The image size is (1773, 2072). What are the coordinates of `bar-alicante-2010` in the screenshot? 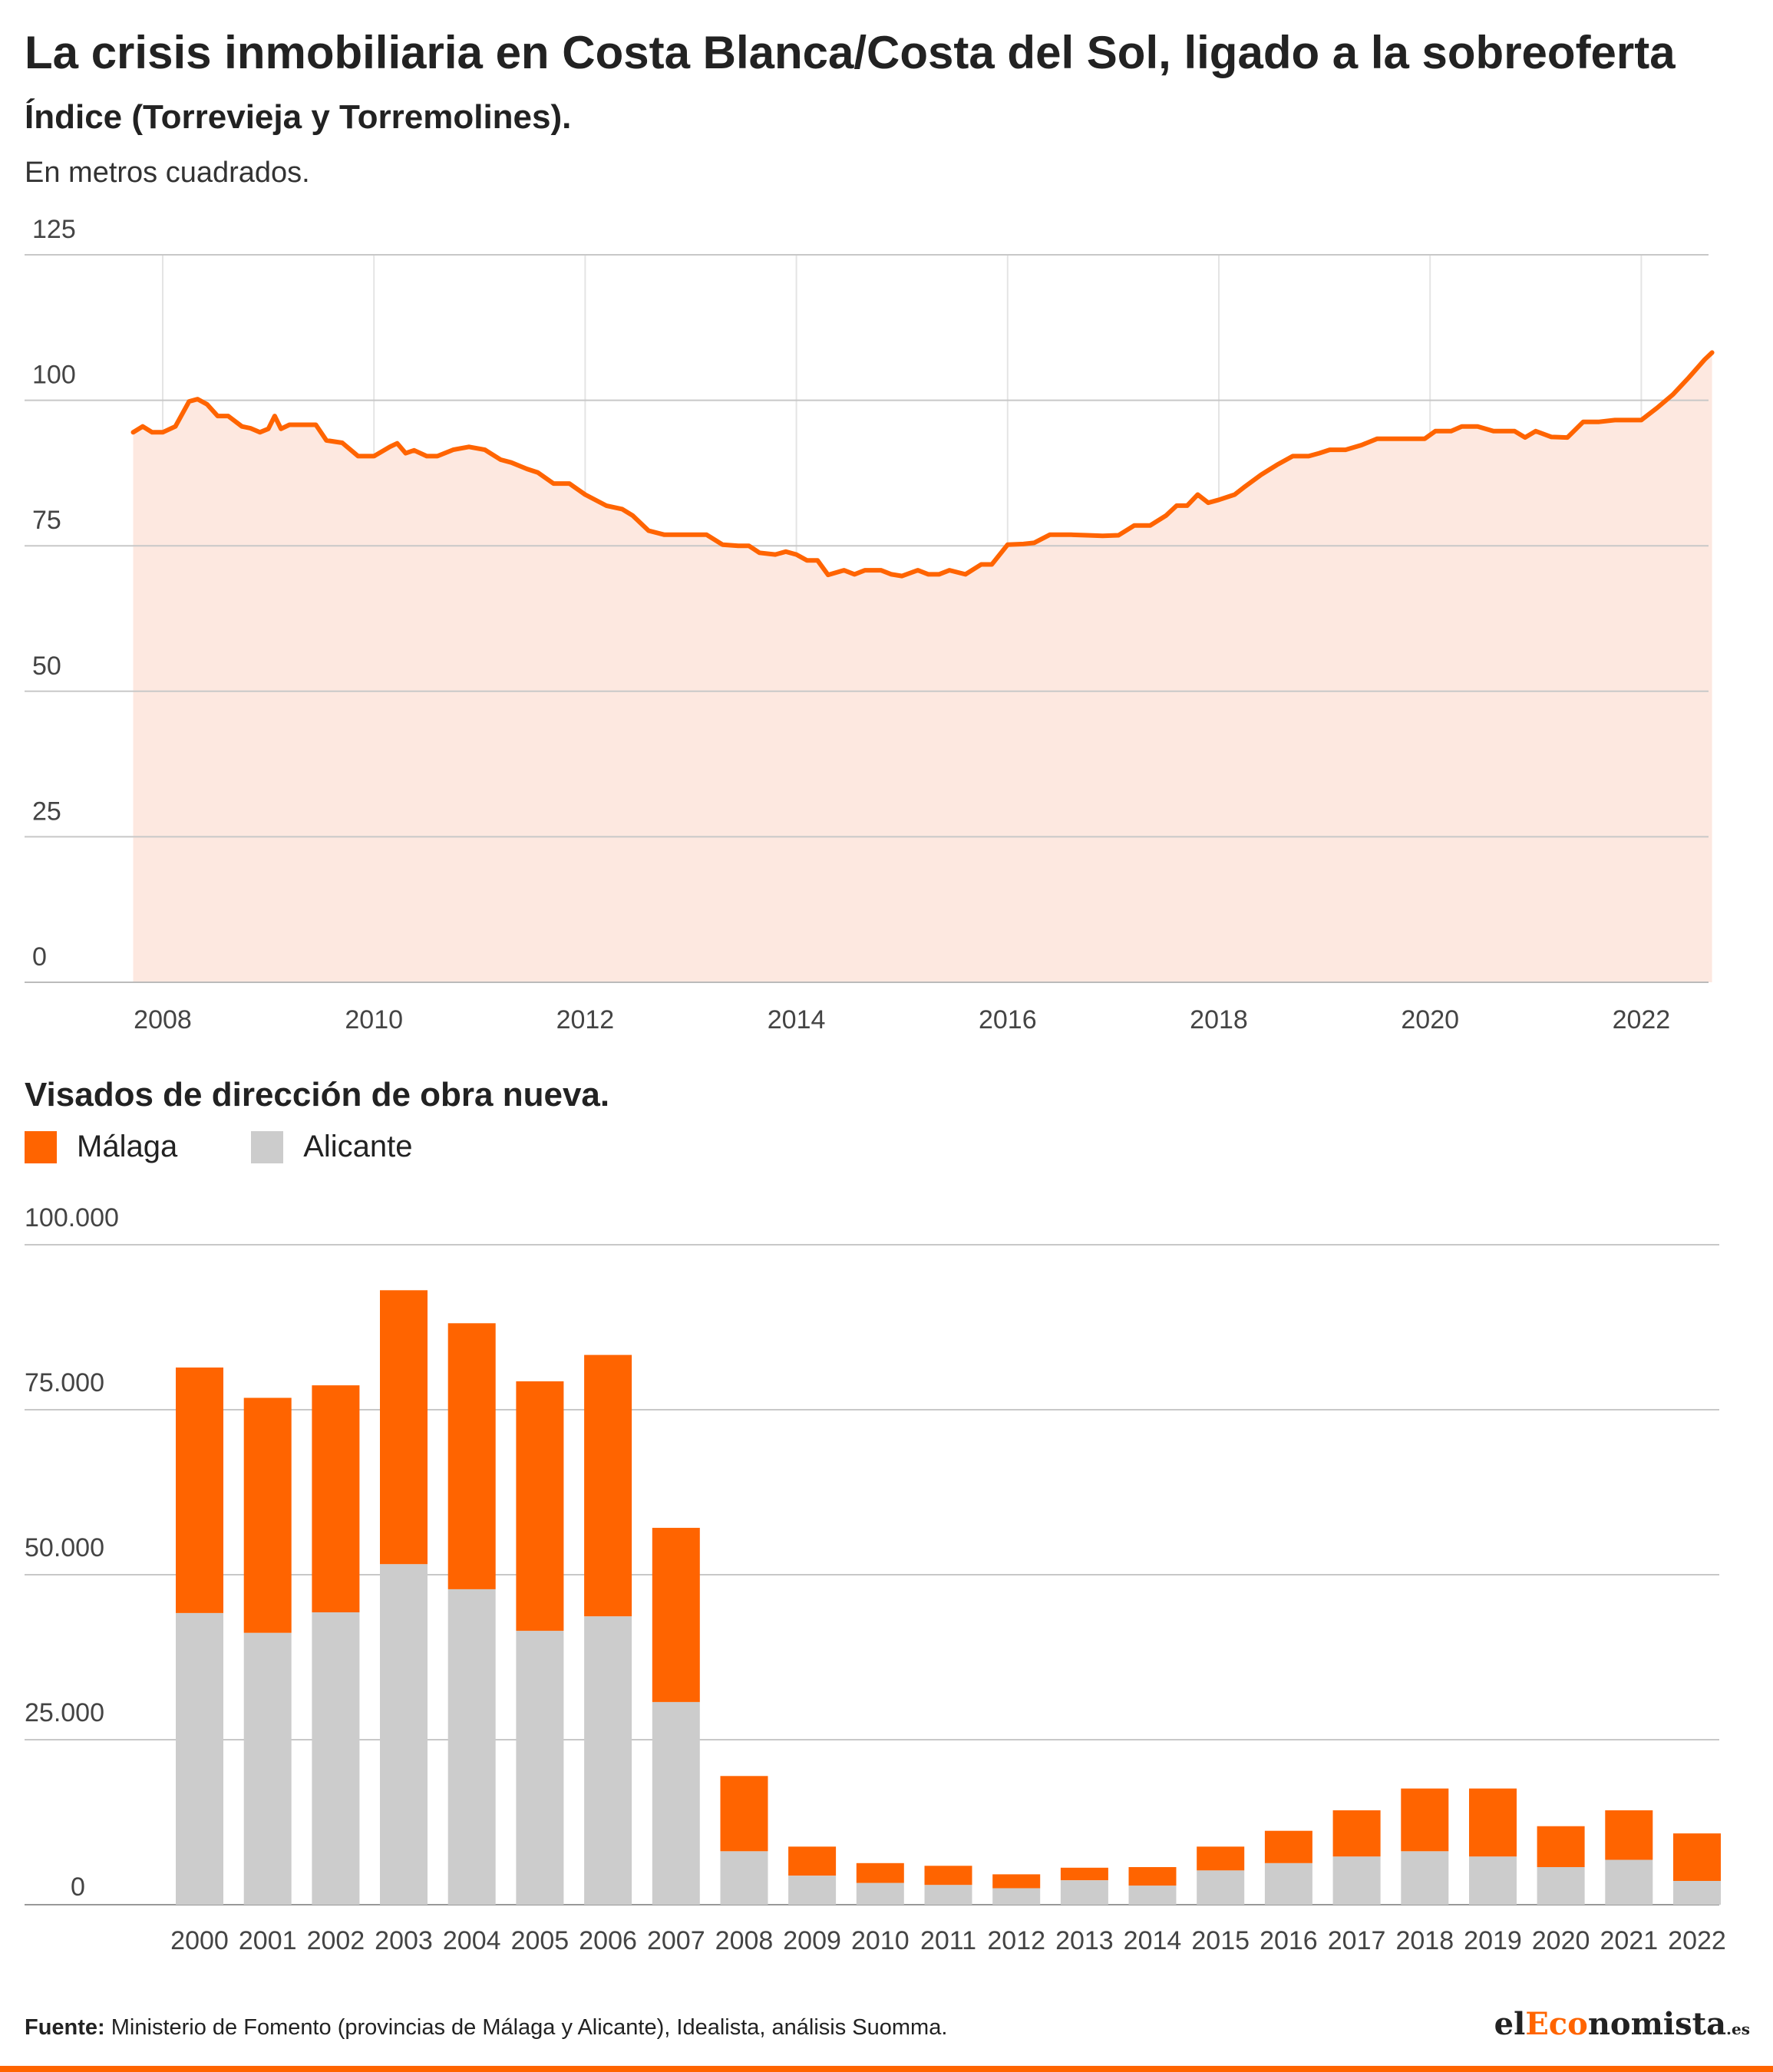 It's located at (880, 1894).